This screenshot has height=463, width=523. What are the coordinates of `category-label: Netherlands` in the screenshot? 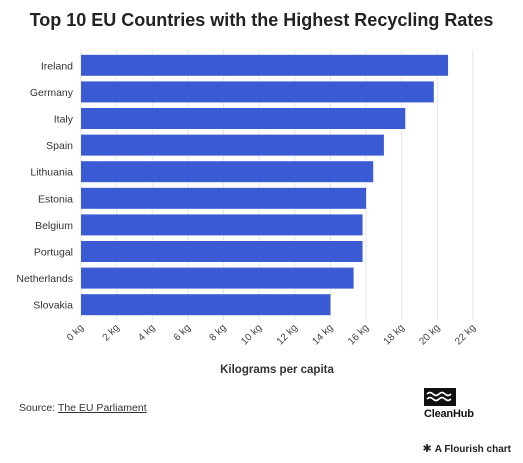 It's located at (44, 279).